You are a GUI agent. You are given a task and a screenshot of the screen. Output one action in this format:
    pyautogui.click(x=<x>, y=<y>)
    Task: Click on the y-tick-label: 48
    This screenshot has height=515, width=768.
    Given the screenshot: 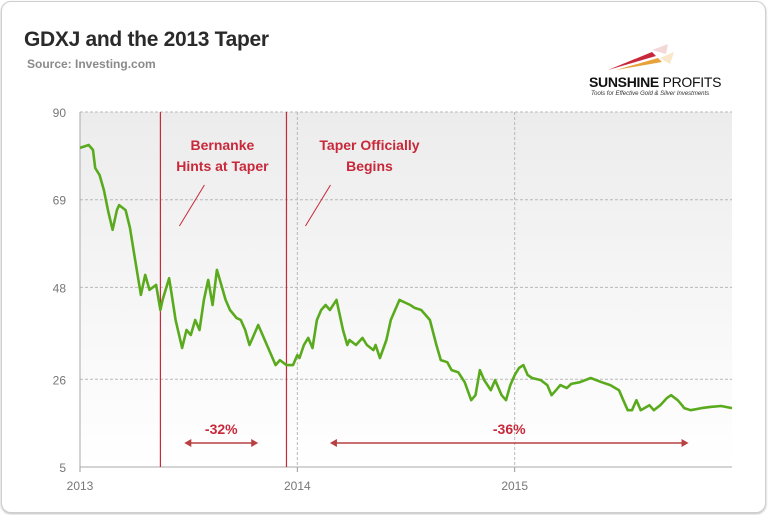 What is the action you would take?
    pyautogui.click(x=60, y=288)
    